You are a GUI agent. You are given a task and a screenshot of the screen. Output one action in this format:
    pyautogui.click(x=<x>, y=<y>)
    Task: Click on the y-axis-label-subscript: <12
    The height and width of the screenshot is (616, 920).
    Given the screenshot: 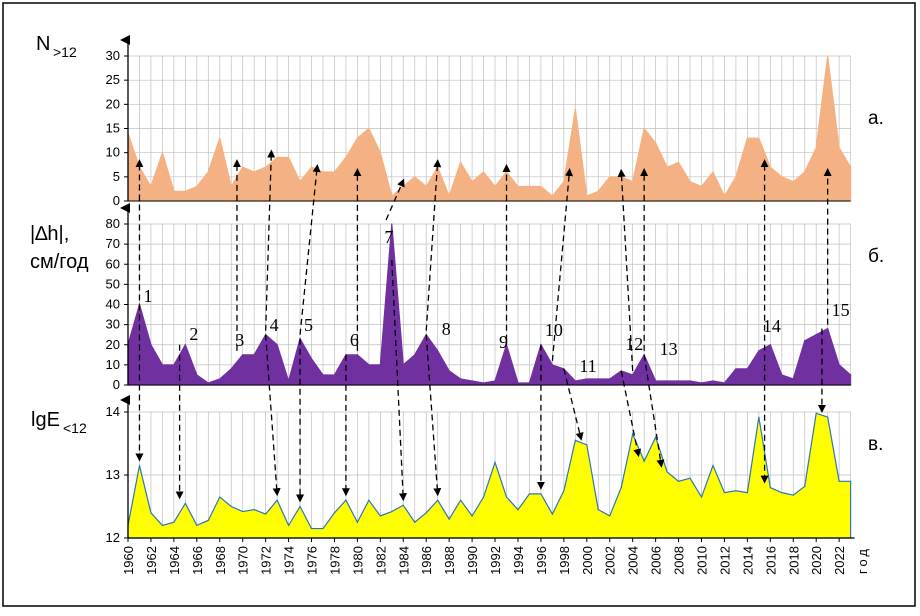 What is the action you would take?
    pyautogui.click(x=75, y=428)
    